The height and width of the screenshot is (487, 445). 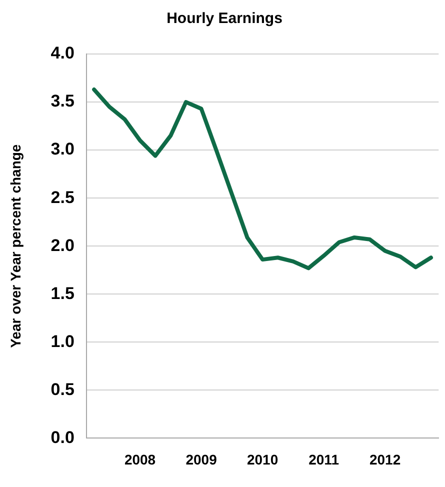 What do you see at coordinates (385, 459) in the screenshot?
I see `x-tick-label: 2012` at bounding box center [385, 459].